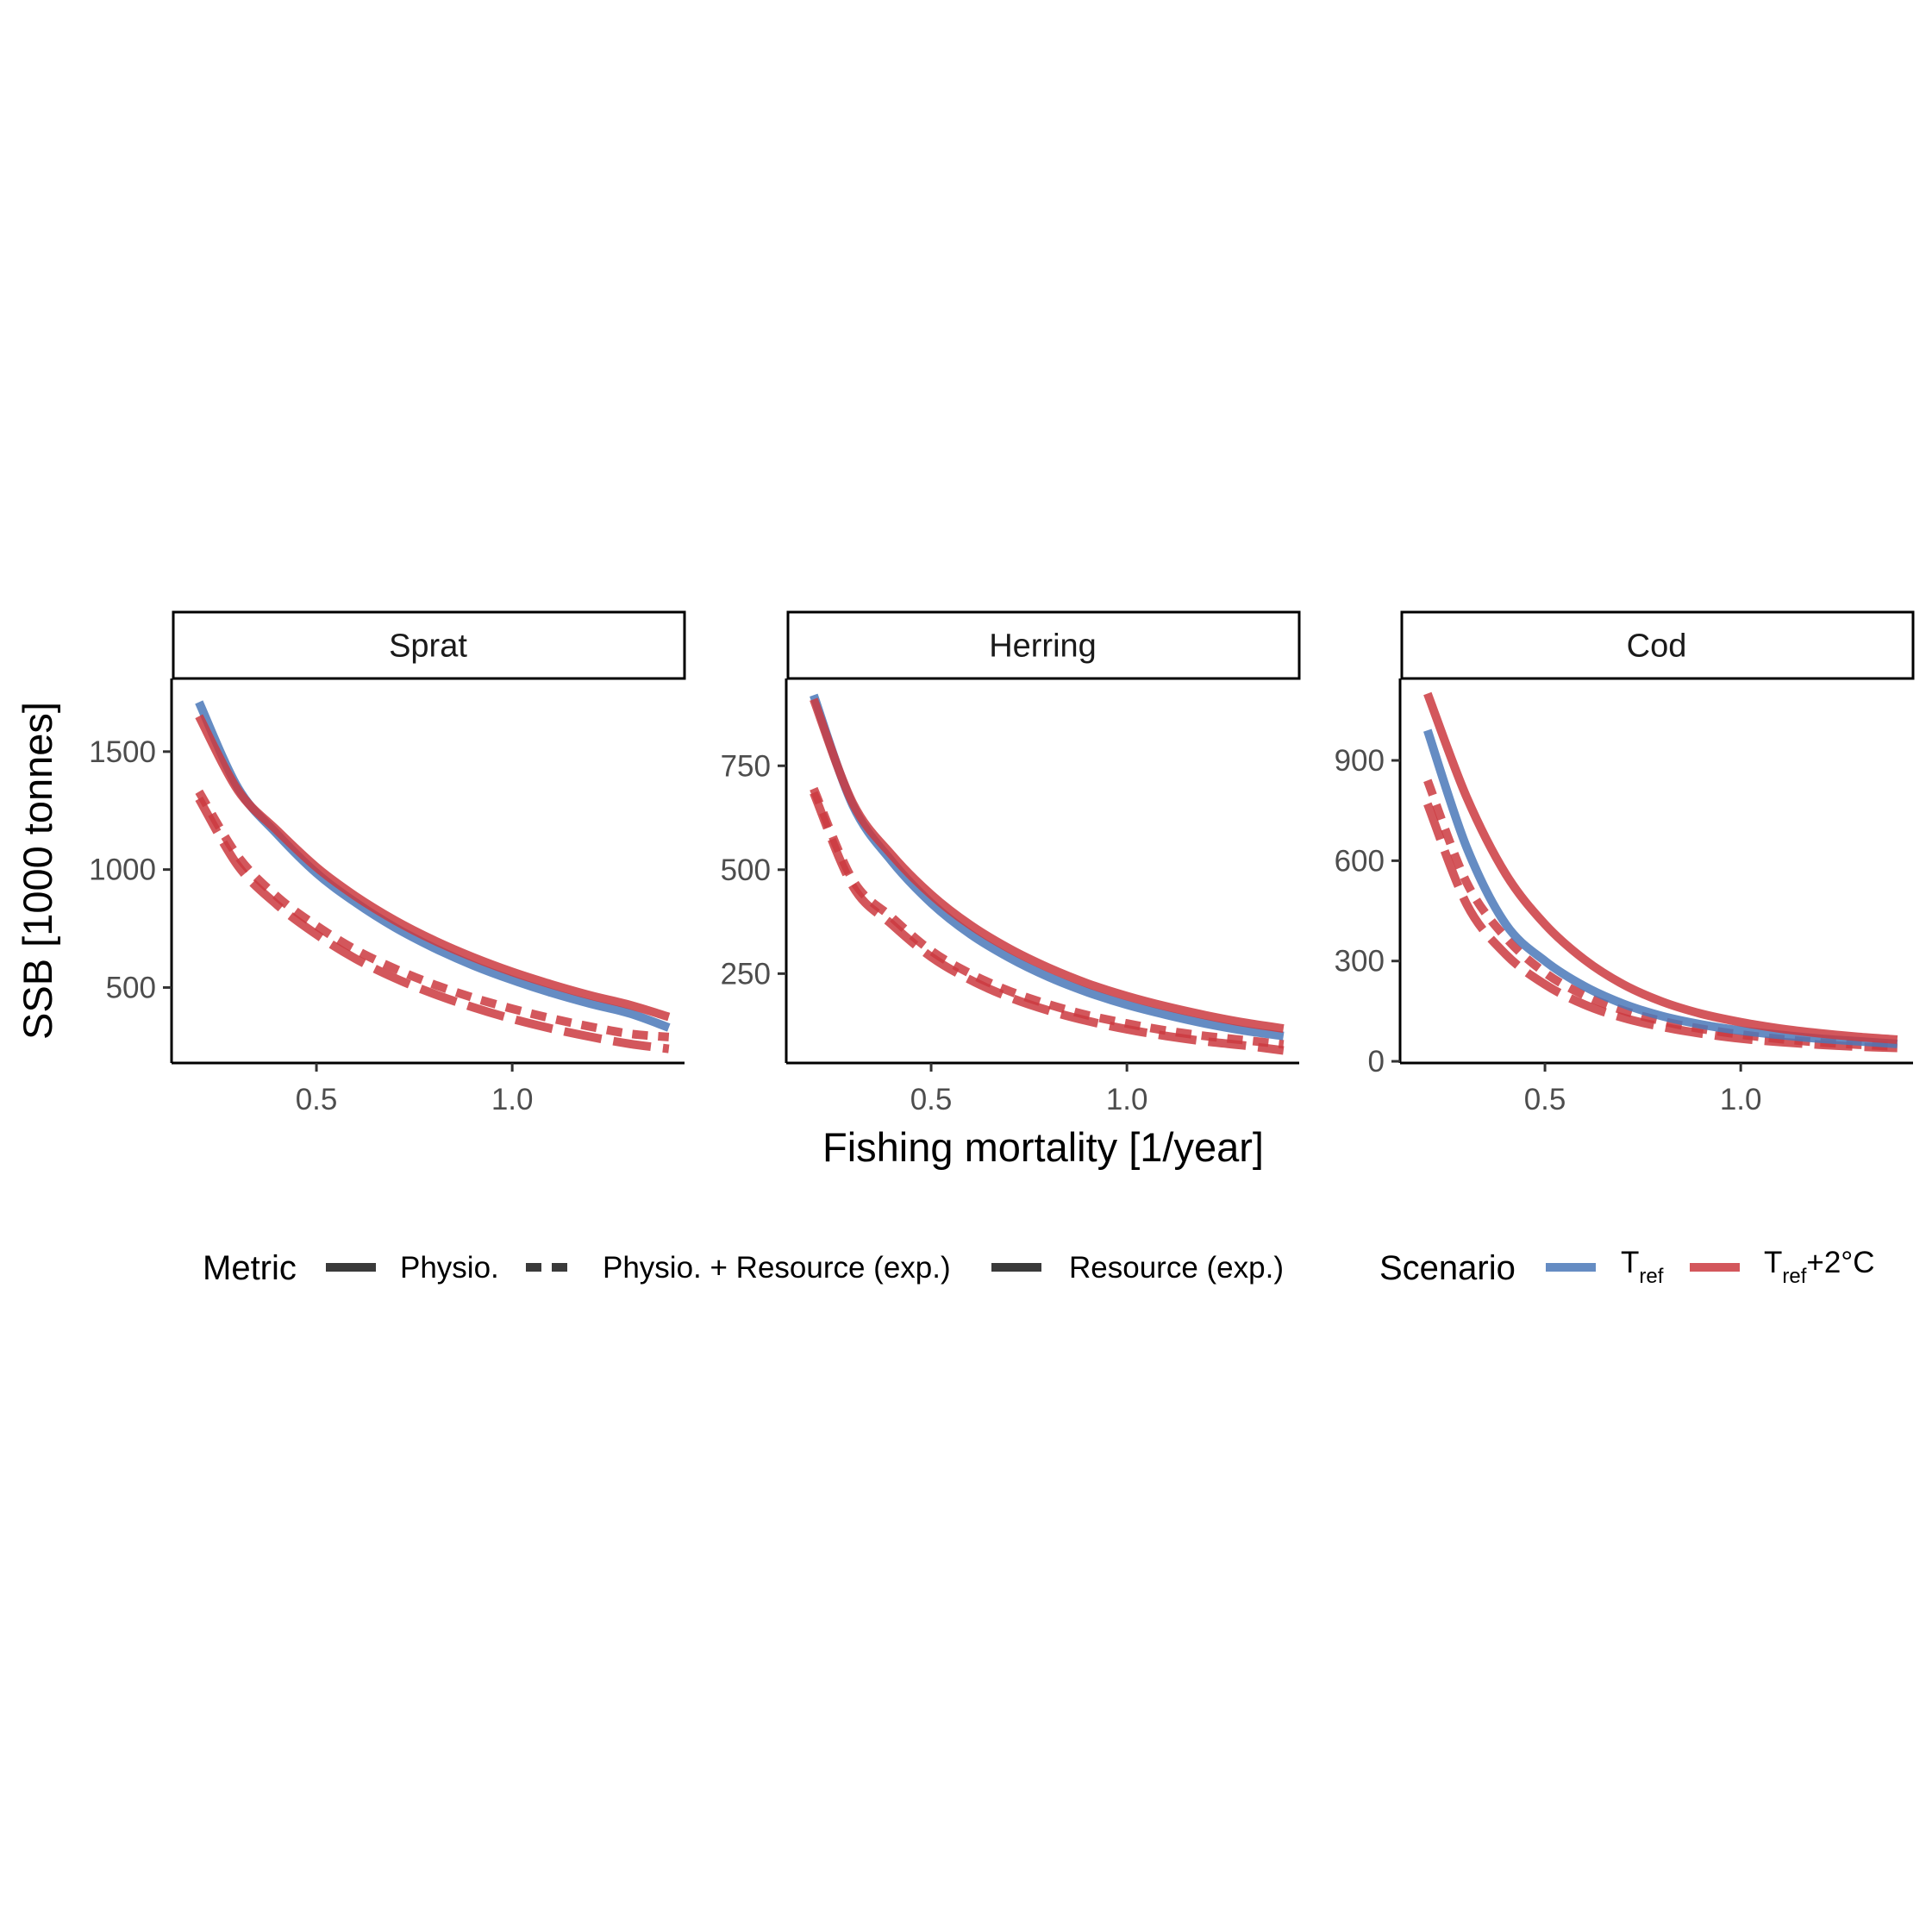 The height and width of the screenshot is (1932, 1932). I want to click on legend-metric-item-res: Resource (exp.), so click(1137, 1268).